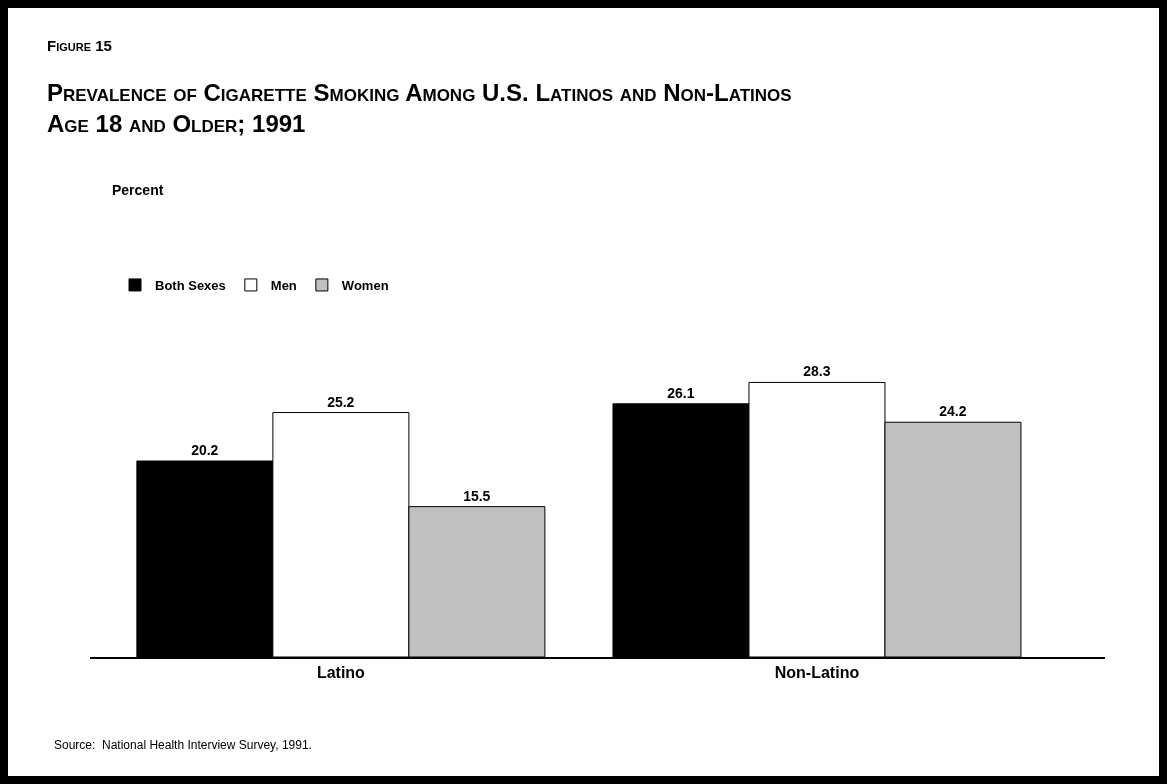 The width and height of the screenshot is (1167, 784). Describe the element at coordinates (953, 411) in the screenshot. I see `data-label: 24.2` at that location.